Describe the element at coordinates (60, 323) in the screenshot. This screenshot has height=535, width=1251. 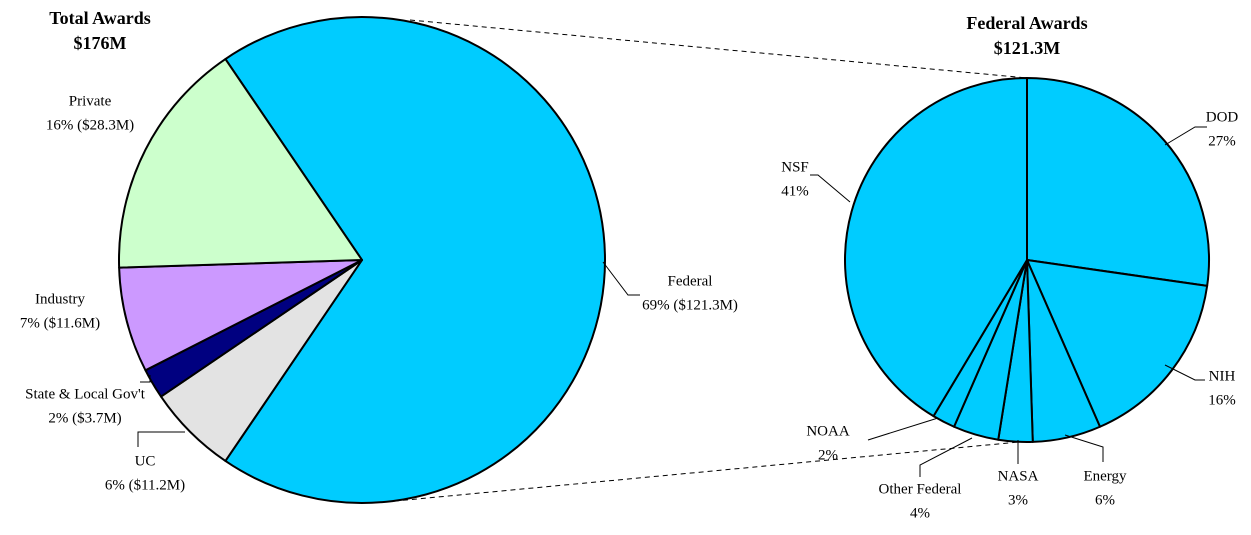
I see `slice-value-label: 7% ($11.6M)` at that location.